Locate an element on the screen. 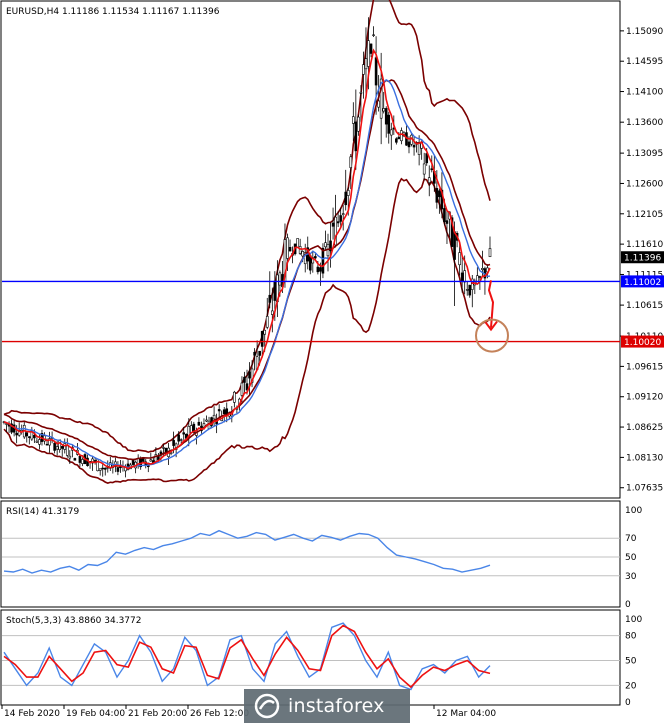 This screenshot has width=665, height=723. level-label: 1.11002 is located at coordinates (642, 283).